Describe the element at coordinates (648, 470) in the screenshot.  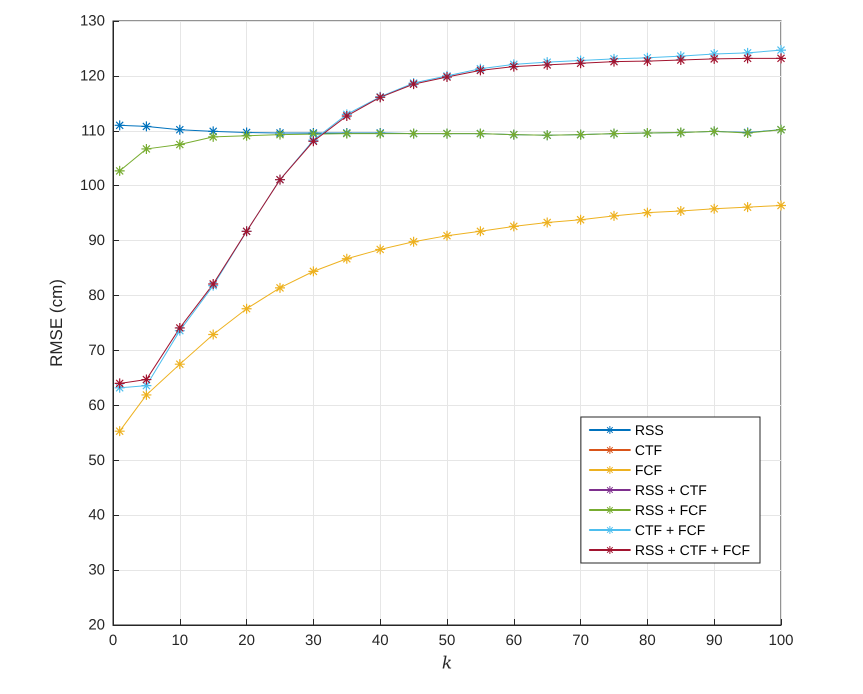
I see `legend-label: FCF` at that location.